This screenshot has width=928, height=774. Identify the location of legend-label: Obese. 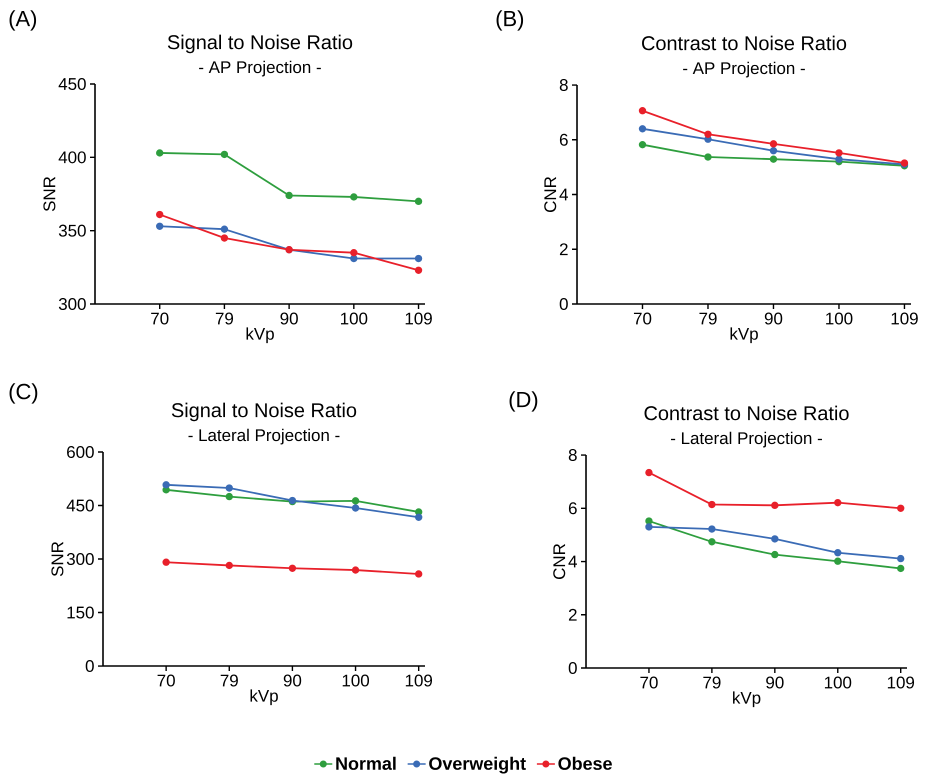
(585, 763).